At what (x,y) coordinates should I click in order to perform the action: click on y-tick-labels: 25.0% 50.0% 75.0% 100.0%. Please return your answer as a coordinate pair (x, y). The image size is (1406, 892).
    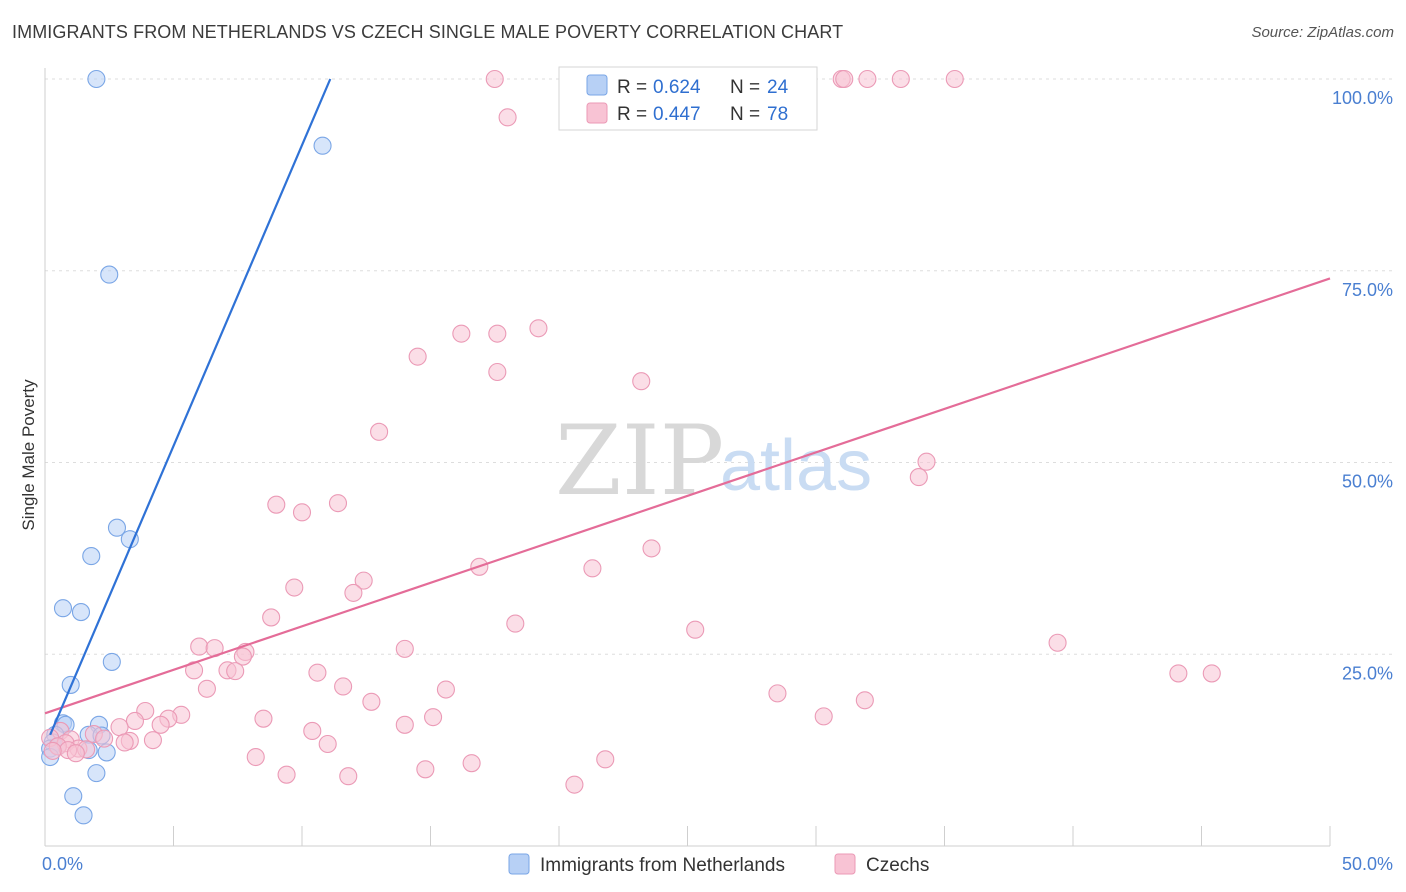
    Looking at the image, I should click on (1362, 385).